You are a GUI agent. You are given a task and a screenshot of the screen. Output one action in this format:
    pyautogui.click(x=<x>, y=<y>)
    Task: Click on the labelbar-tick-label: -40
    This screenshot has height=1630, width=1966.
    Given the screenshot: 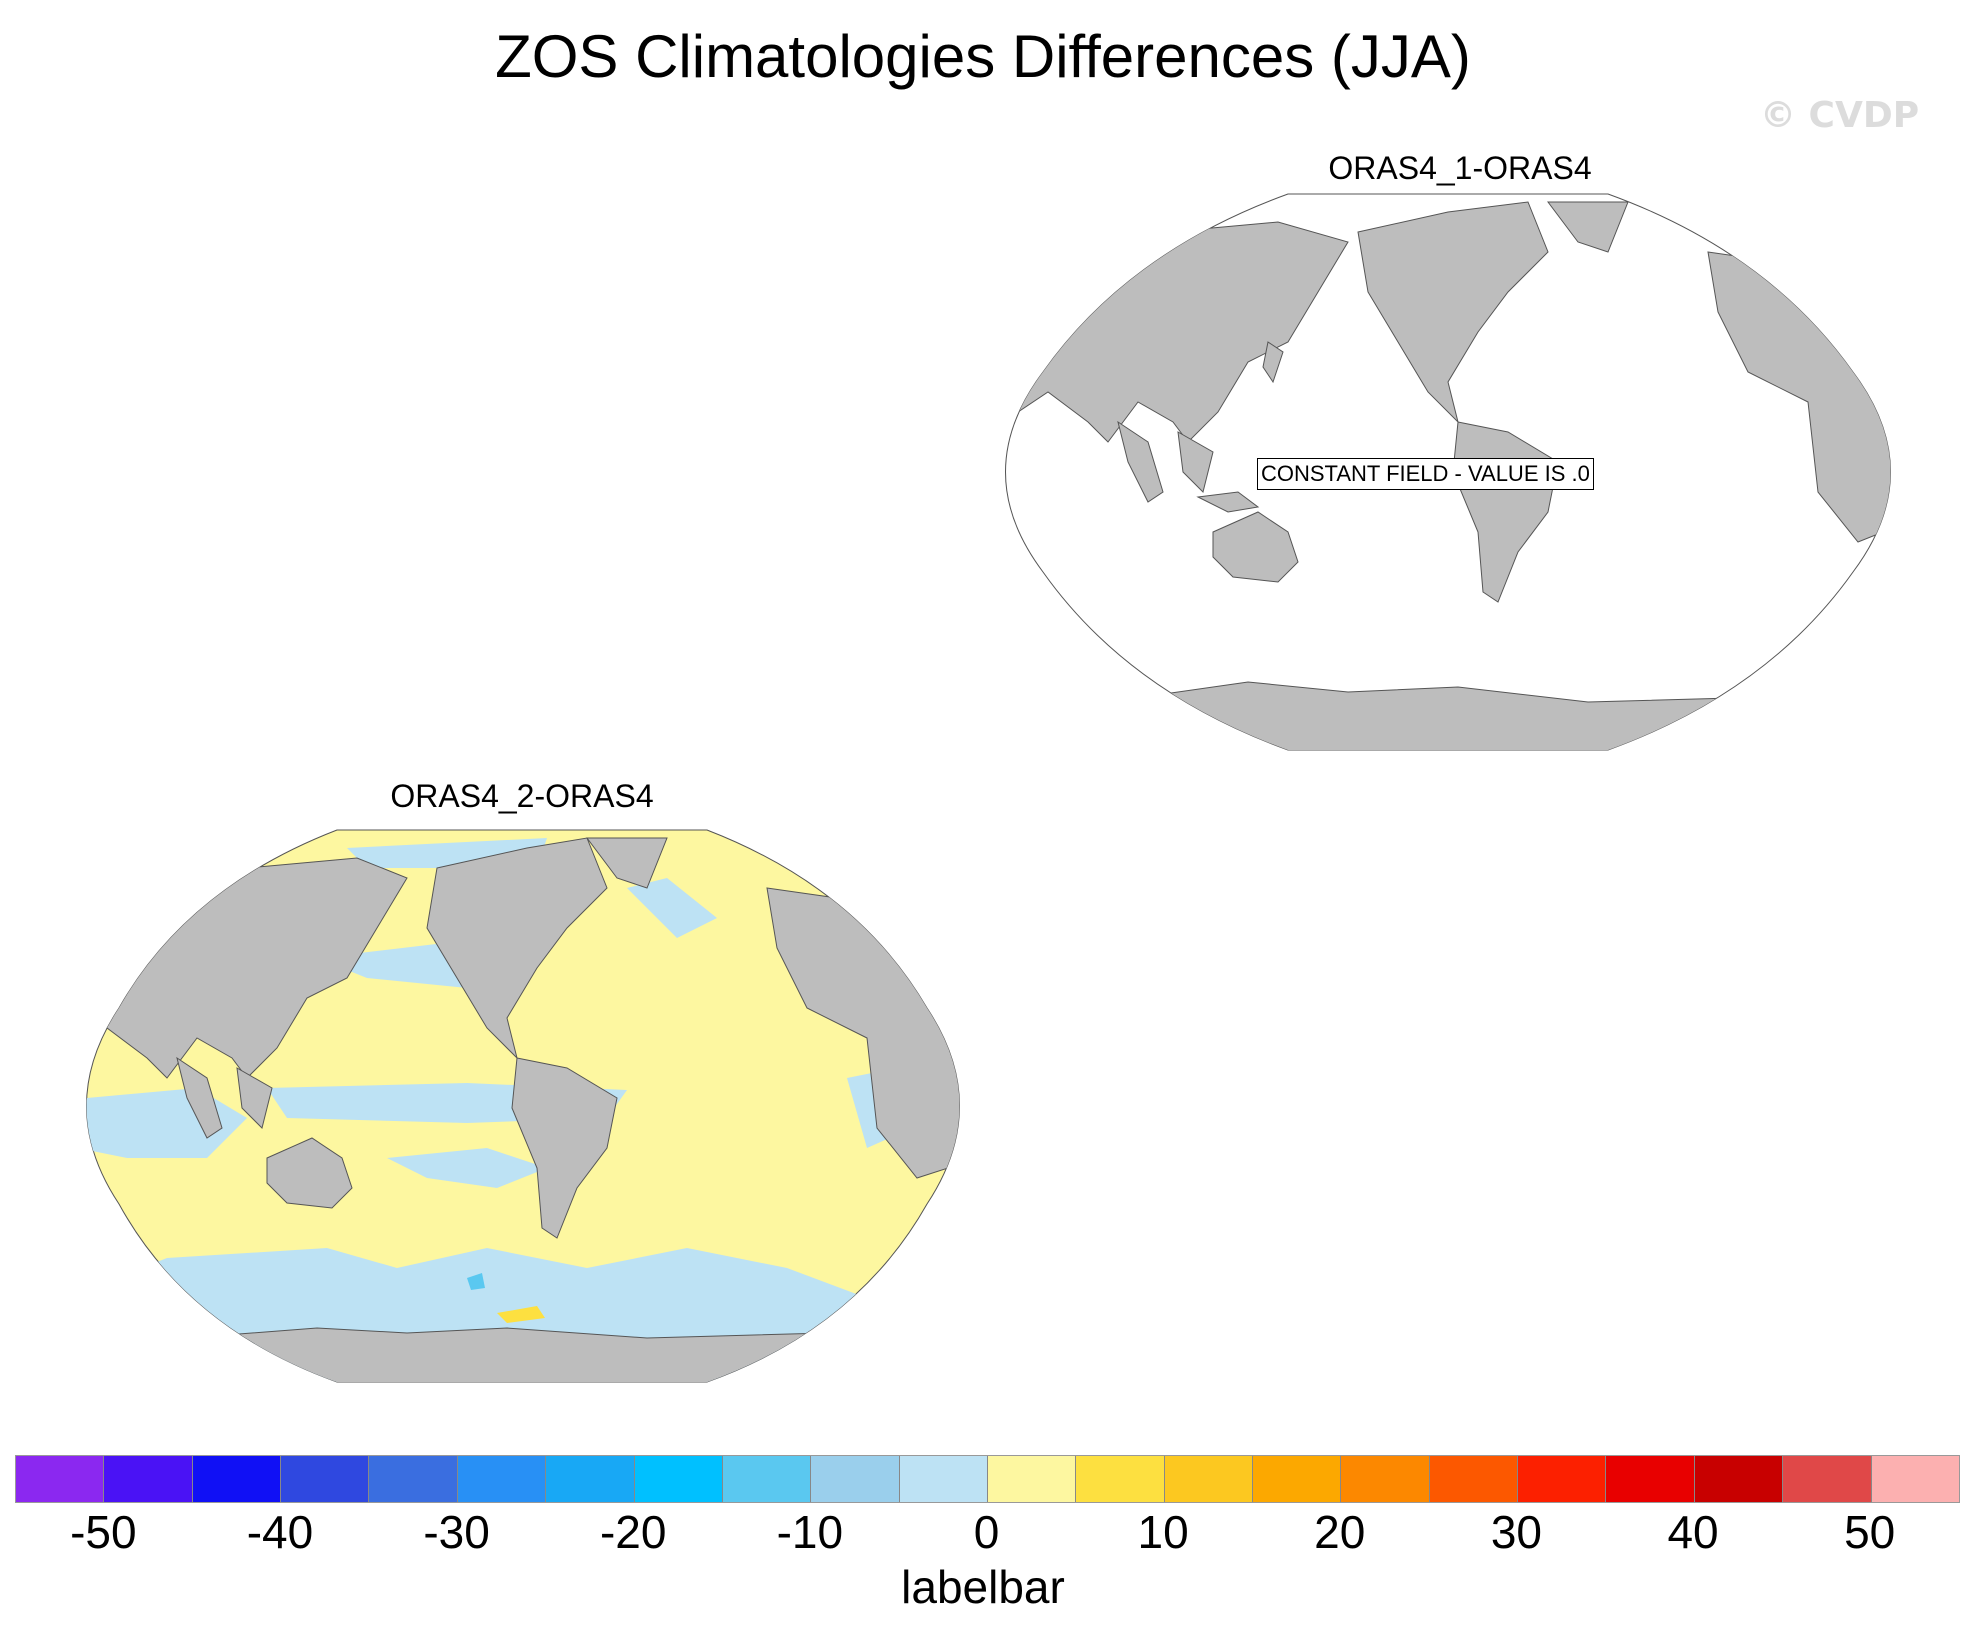 What is the action you would take?
    pyautogui.click(x=280, y=1532)
    